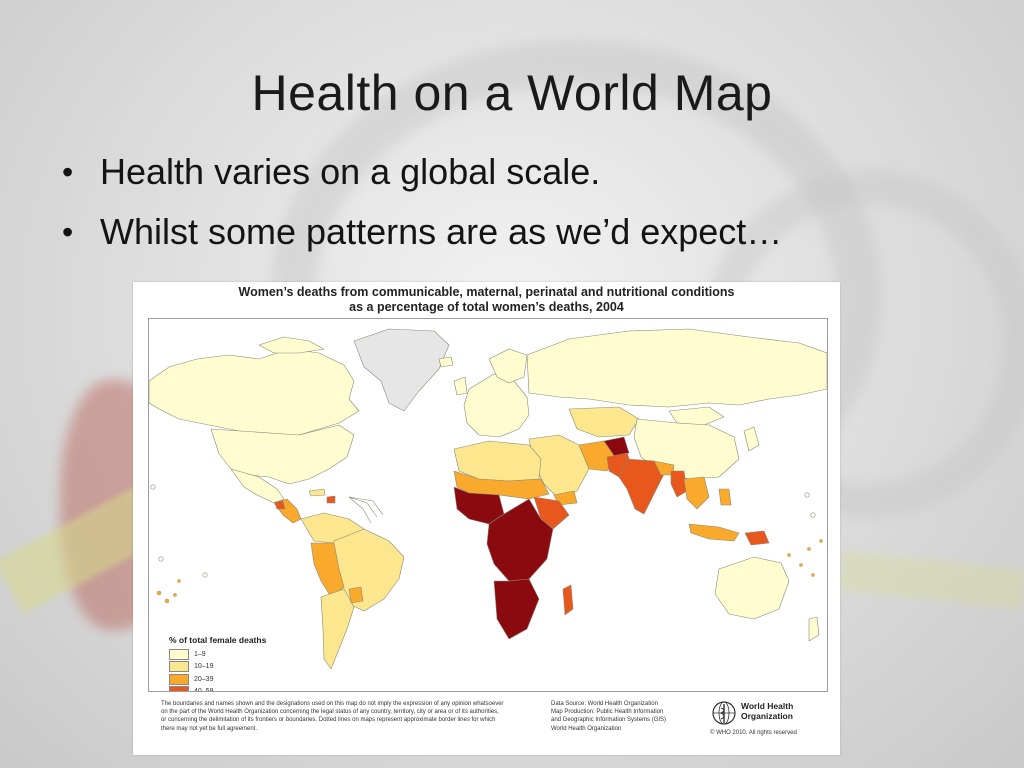 This screenshot has width=1024, height=768. What do you see at coordinates (217, 679) in the screenshot?
I see `legend-item: 20–39` at bounding box center [217, 679].